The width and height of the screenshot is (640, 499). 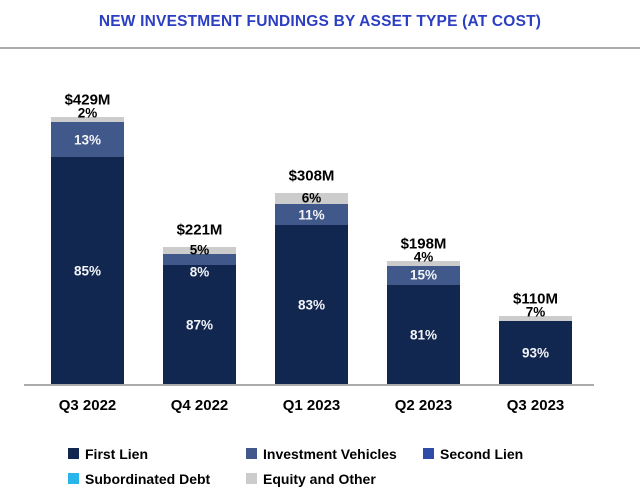 I want to click on segment-label-equity-and-other: 4%, so click(x=423, y=257).